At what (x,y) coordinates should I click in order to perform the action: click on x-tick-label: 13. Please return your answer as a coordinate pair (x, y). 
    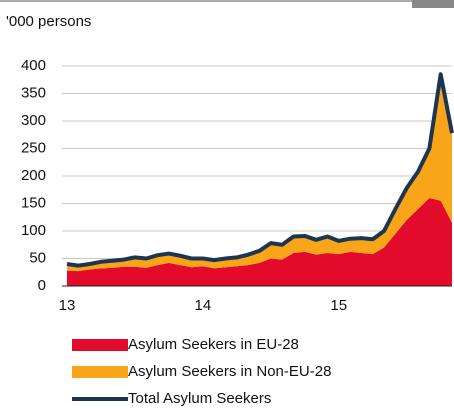
    Looking at the image, I should click on (67, 305).